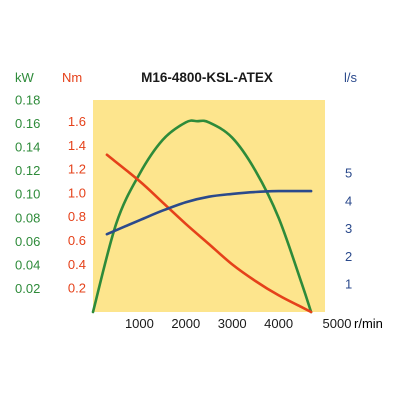  What do you see at coordinates (27, 288) in the screenshot?
I see `power-tick-label: 0.02` at bounding box center [27, 288].